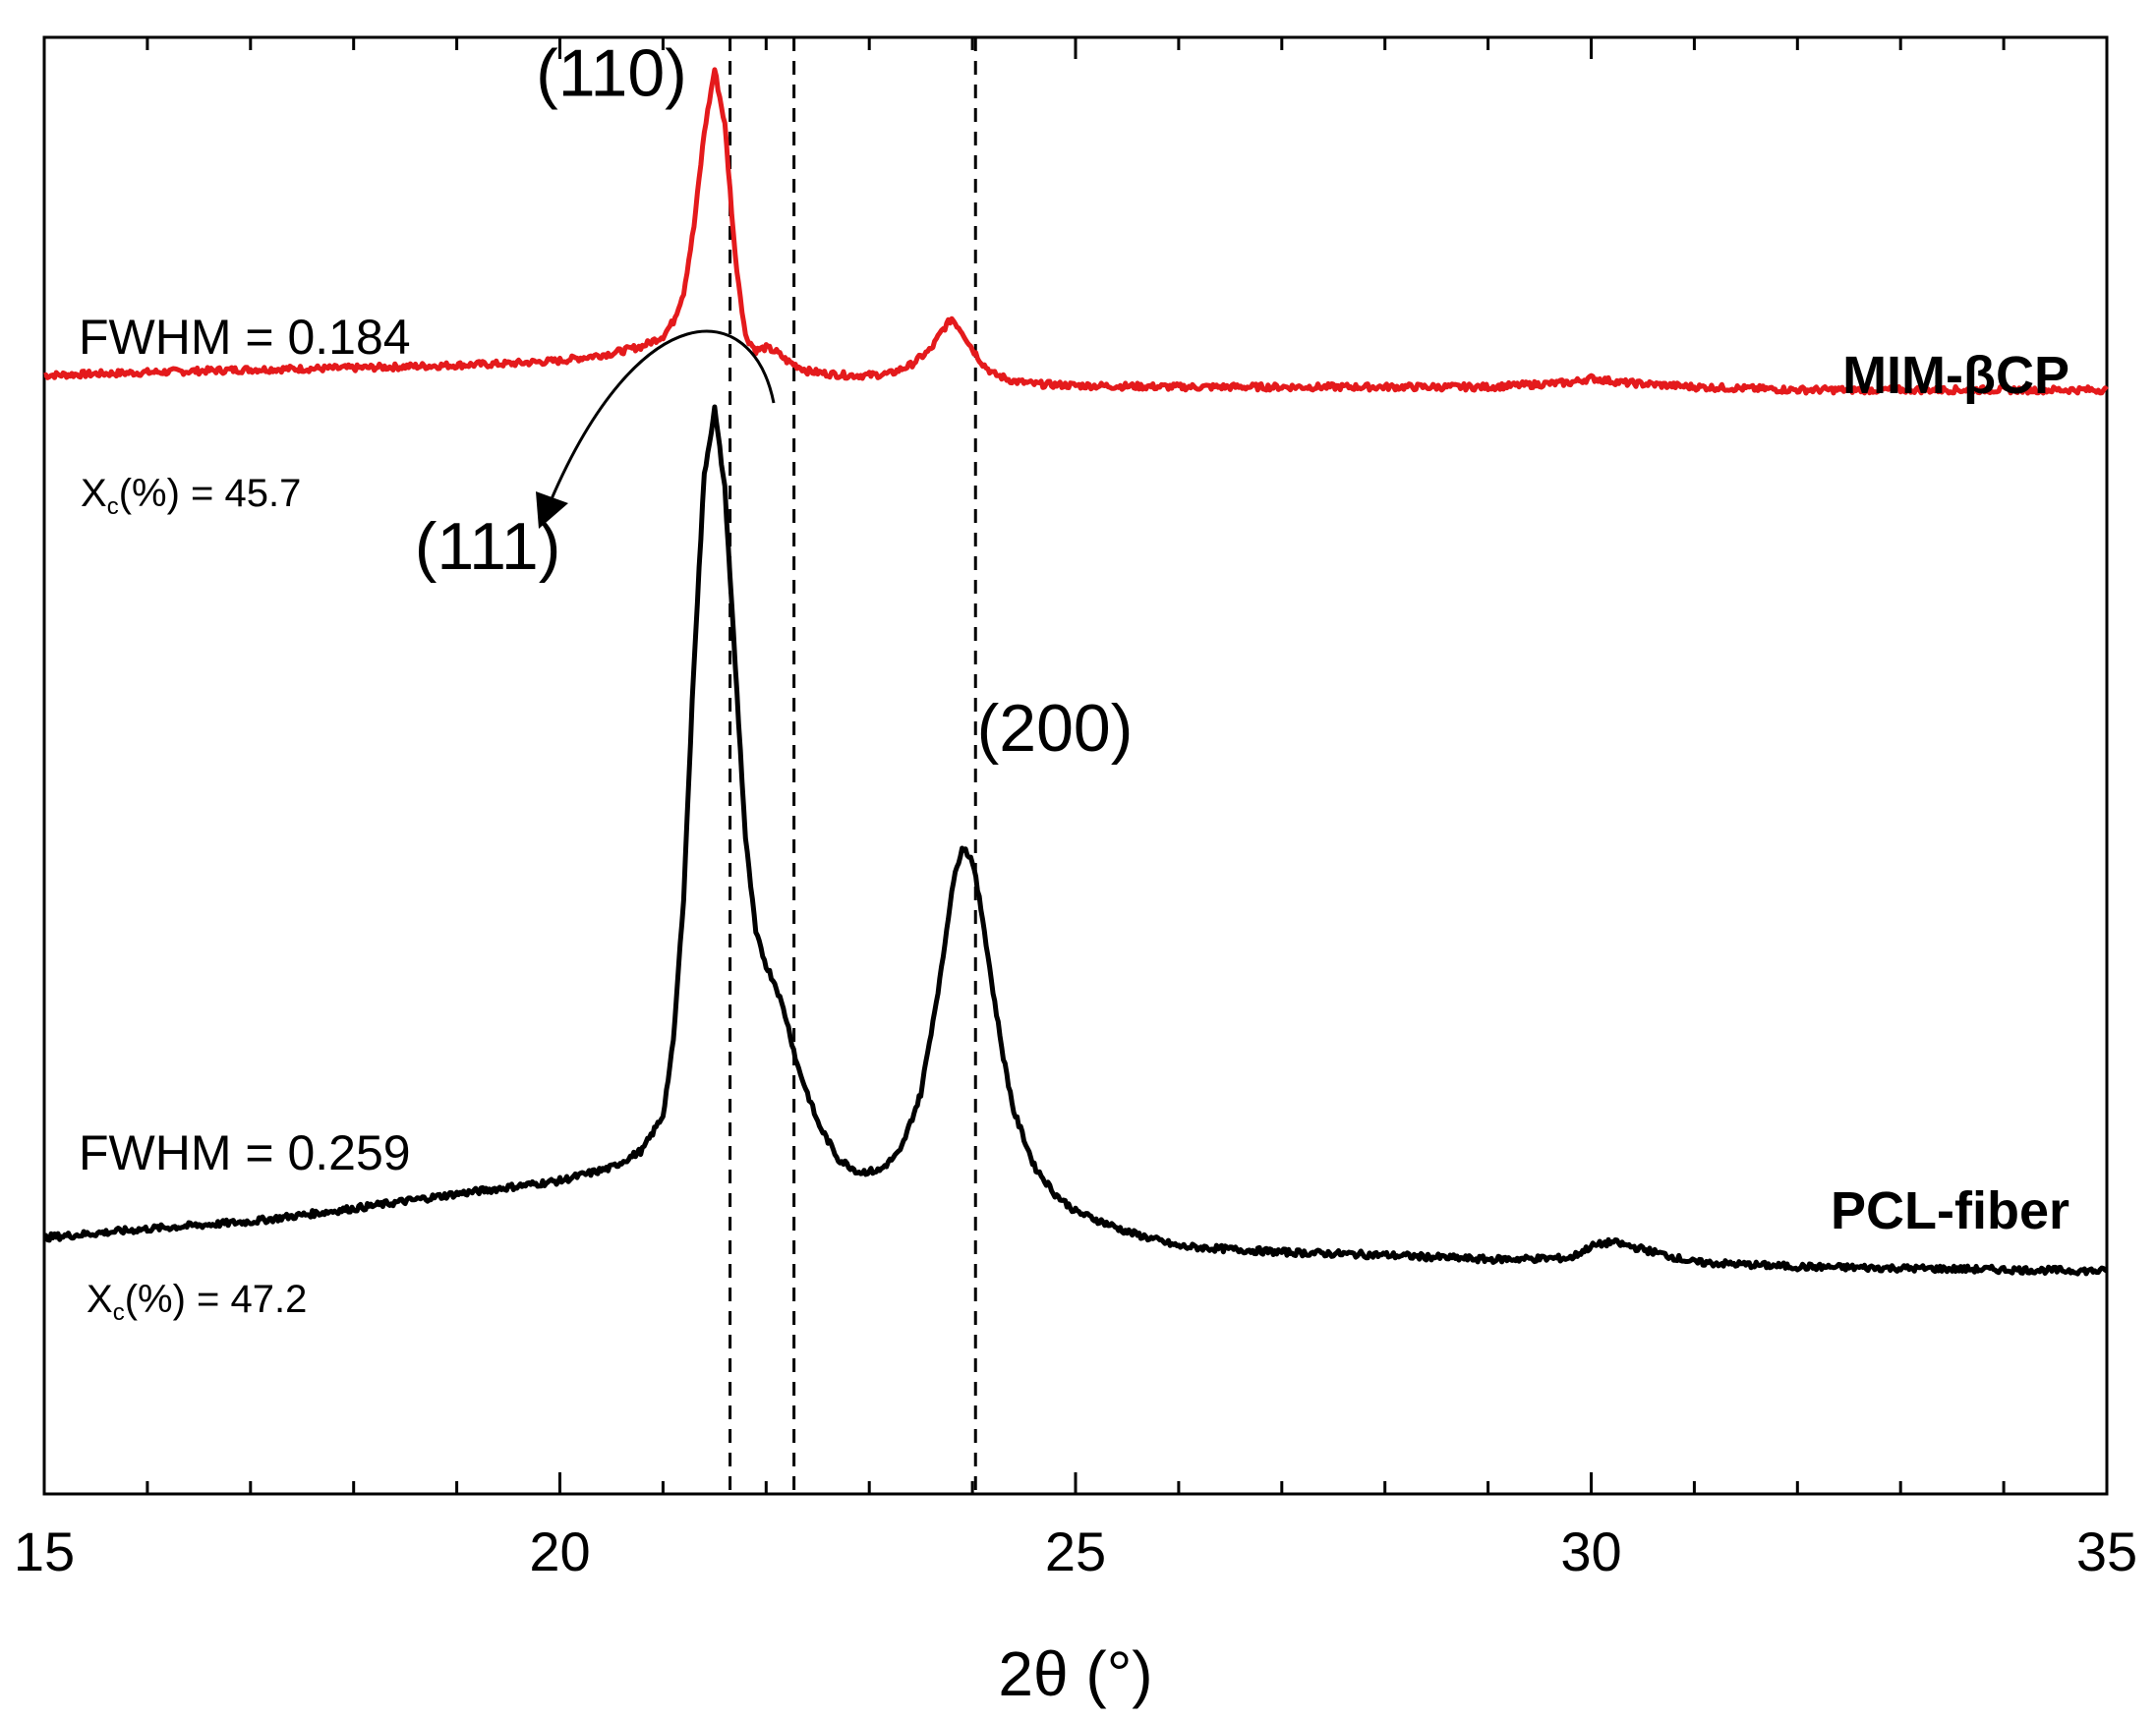 This screenshot has height=1720, width=2156. Describe the element at coordinates (245, 337) in the screenshot. I see `mim-fwhm-annotation: FWHM = 0.184` at that location.